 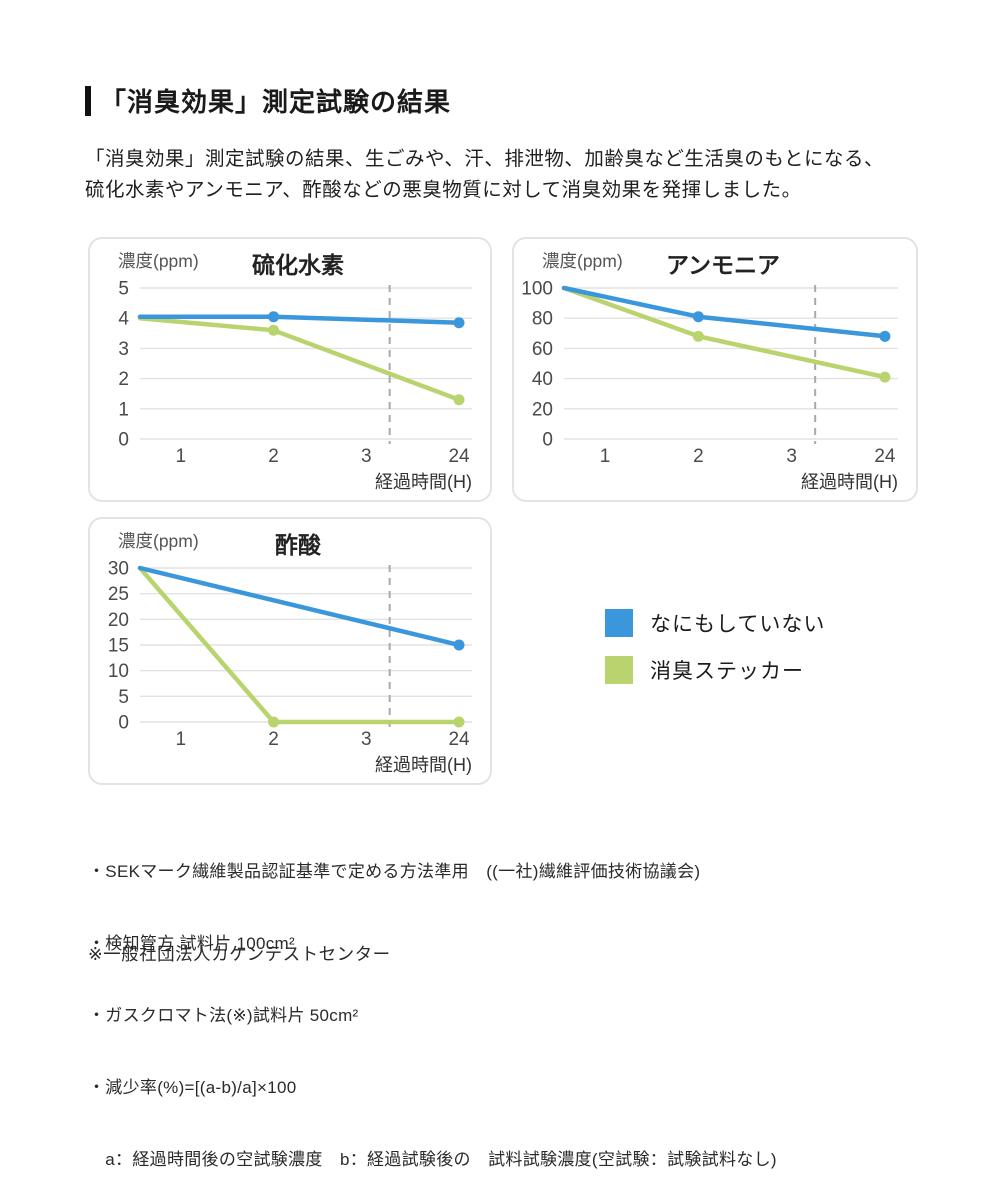 What do you see at coordinates (191, 943) in the screenshot?
I see `footnote-line: ・検知管方 試料片 100cm²` at bounding box center [191, 943].